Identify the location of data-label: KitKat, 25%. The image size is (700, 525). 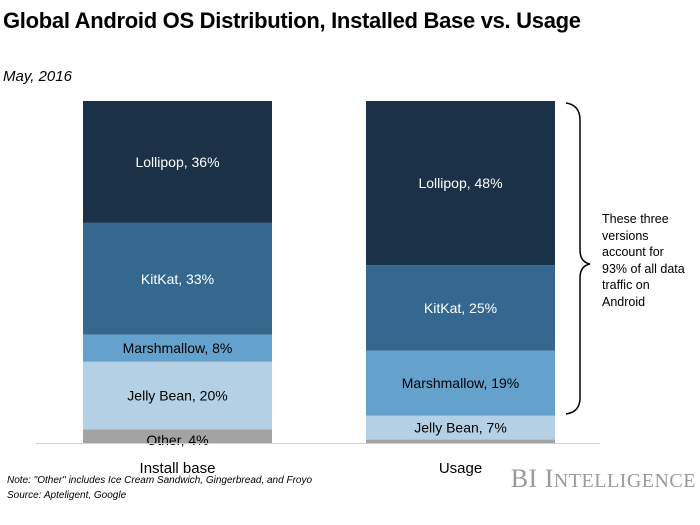
(460, 308).